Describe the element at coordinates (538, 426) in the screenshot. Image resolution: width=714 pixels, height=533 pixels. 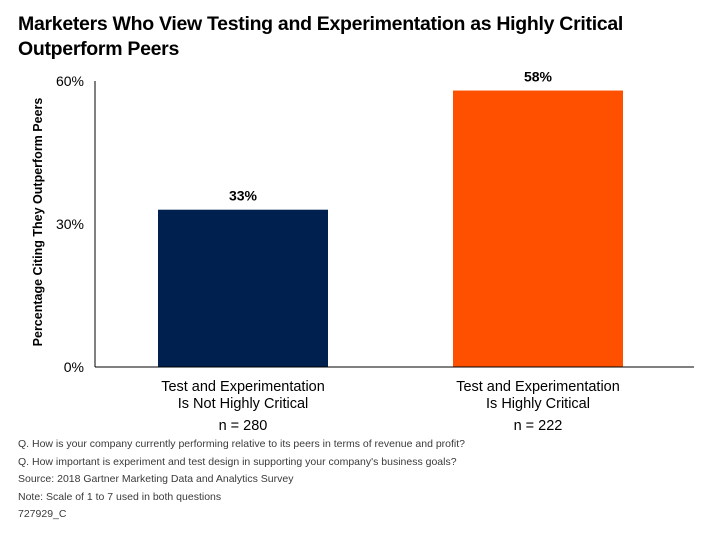
I see `sample-size-label: n = 222` at that location.